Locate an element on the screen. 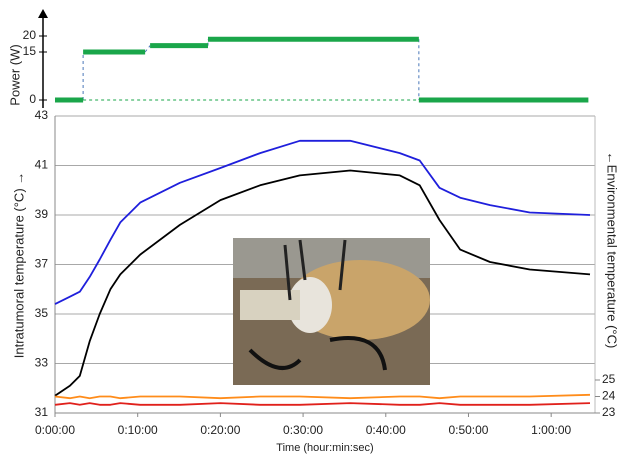 Image resolution: width=619 pixels, height=459 pixels. y-axis-title: Power (W) is located at coordinates (14, 74).